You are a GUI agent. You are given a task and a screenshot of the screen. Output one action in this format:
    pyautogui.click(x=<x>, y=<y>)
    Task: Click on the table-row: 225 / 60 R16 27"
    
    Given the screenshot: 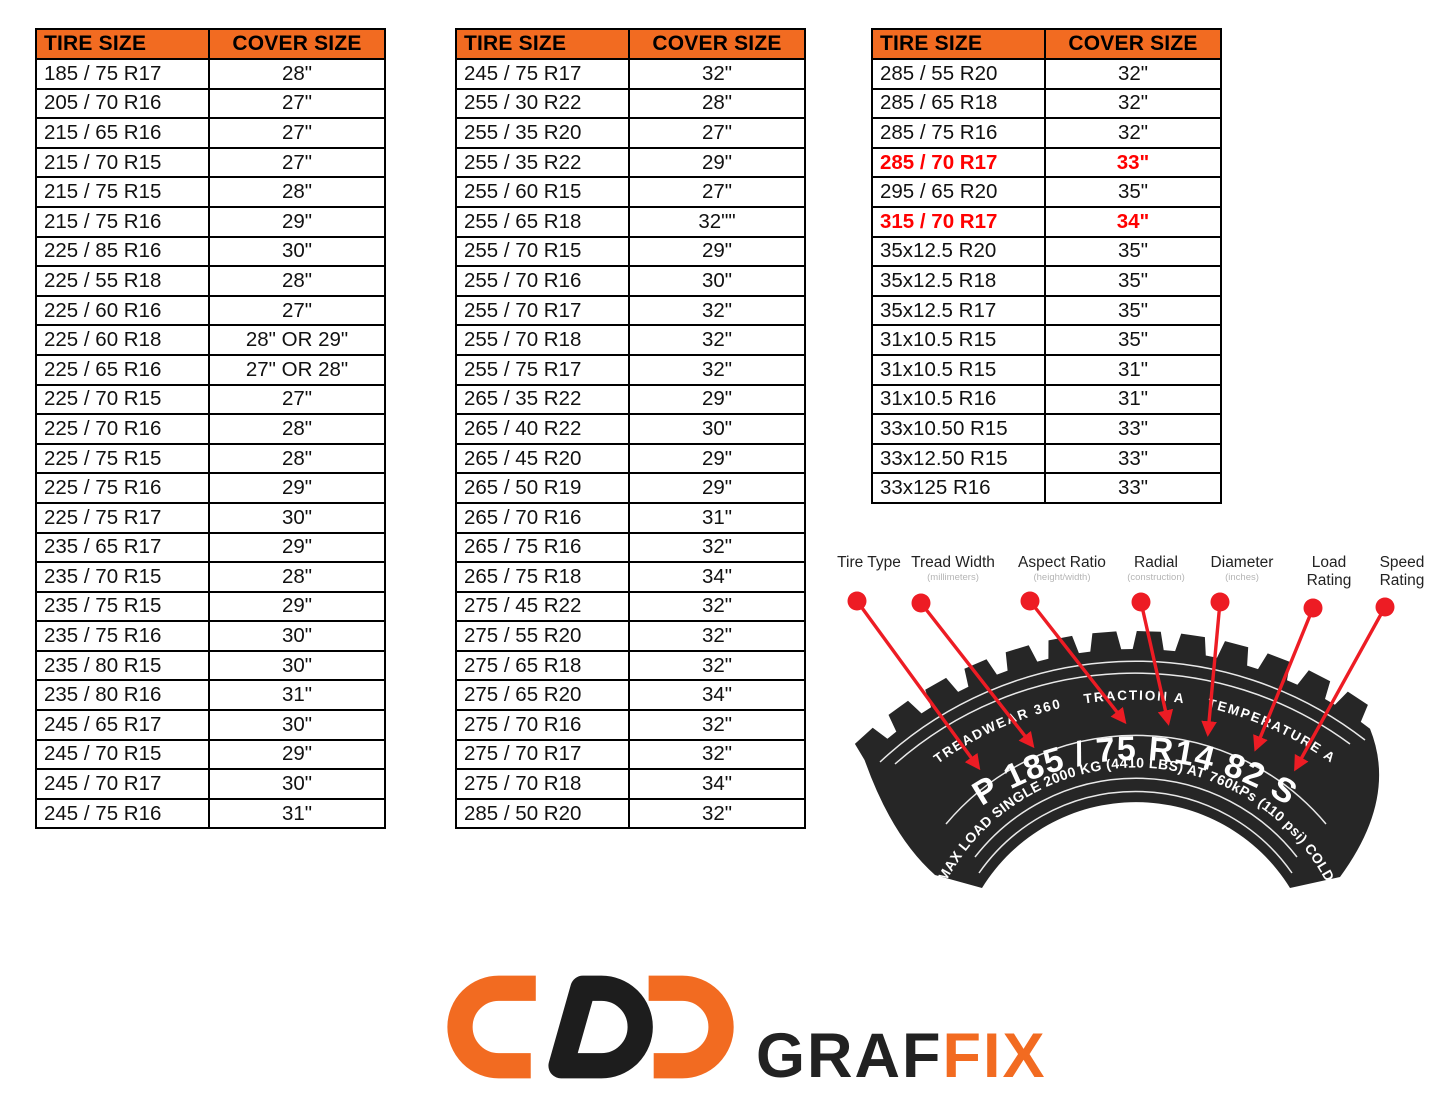 What is the action you would take?
    pyautogui.click(x=210, y=310)
    